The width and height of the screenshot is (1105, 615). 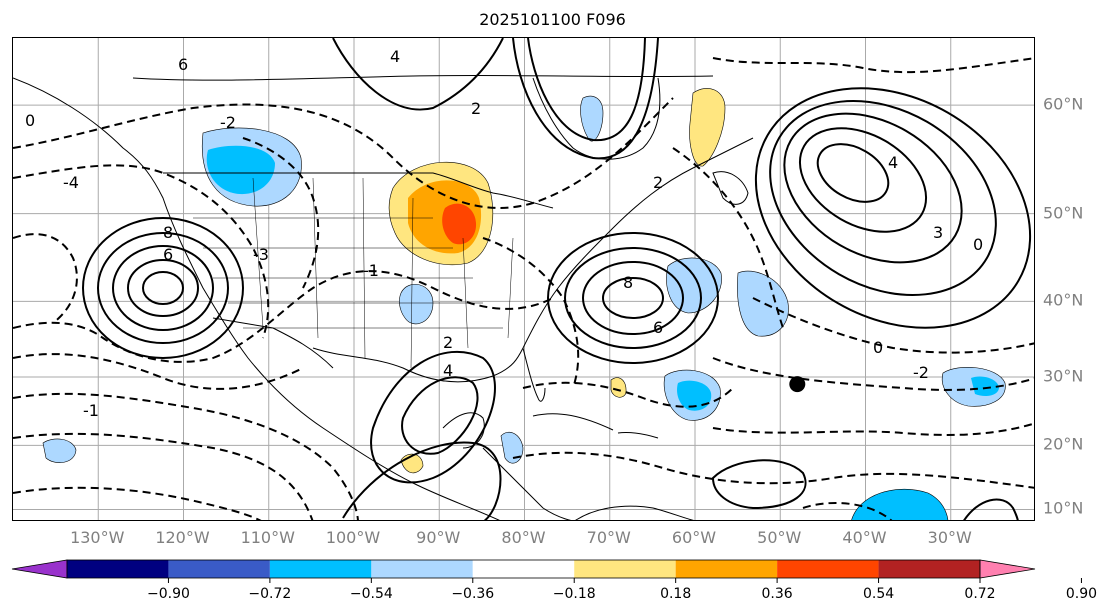 What do you see at coordinates (900, 504) in the screenshot?
I see `shade-negative-tropics` at bounding box center [900, 504].